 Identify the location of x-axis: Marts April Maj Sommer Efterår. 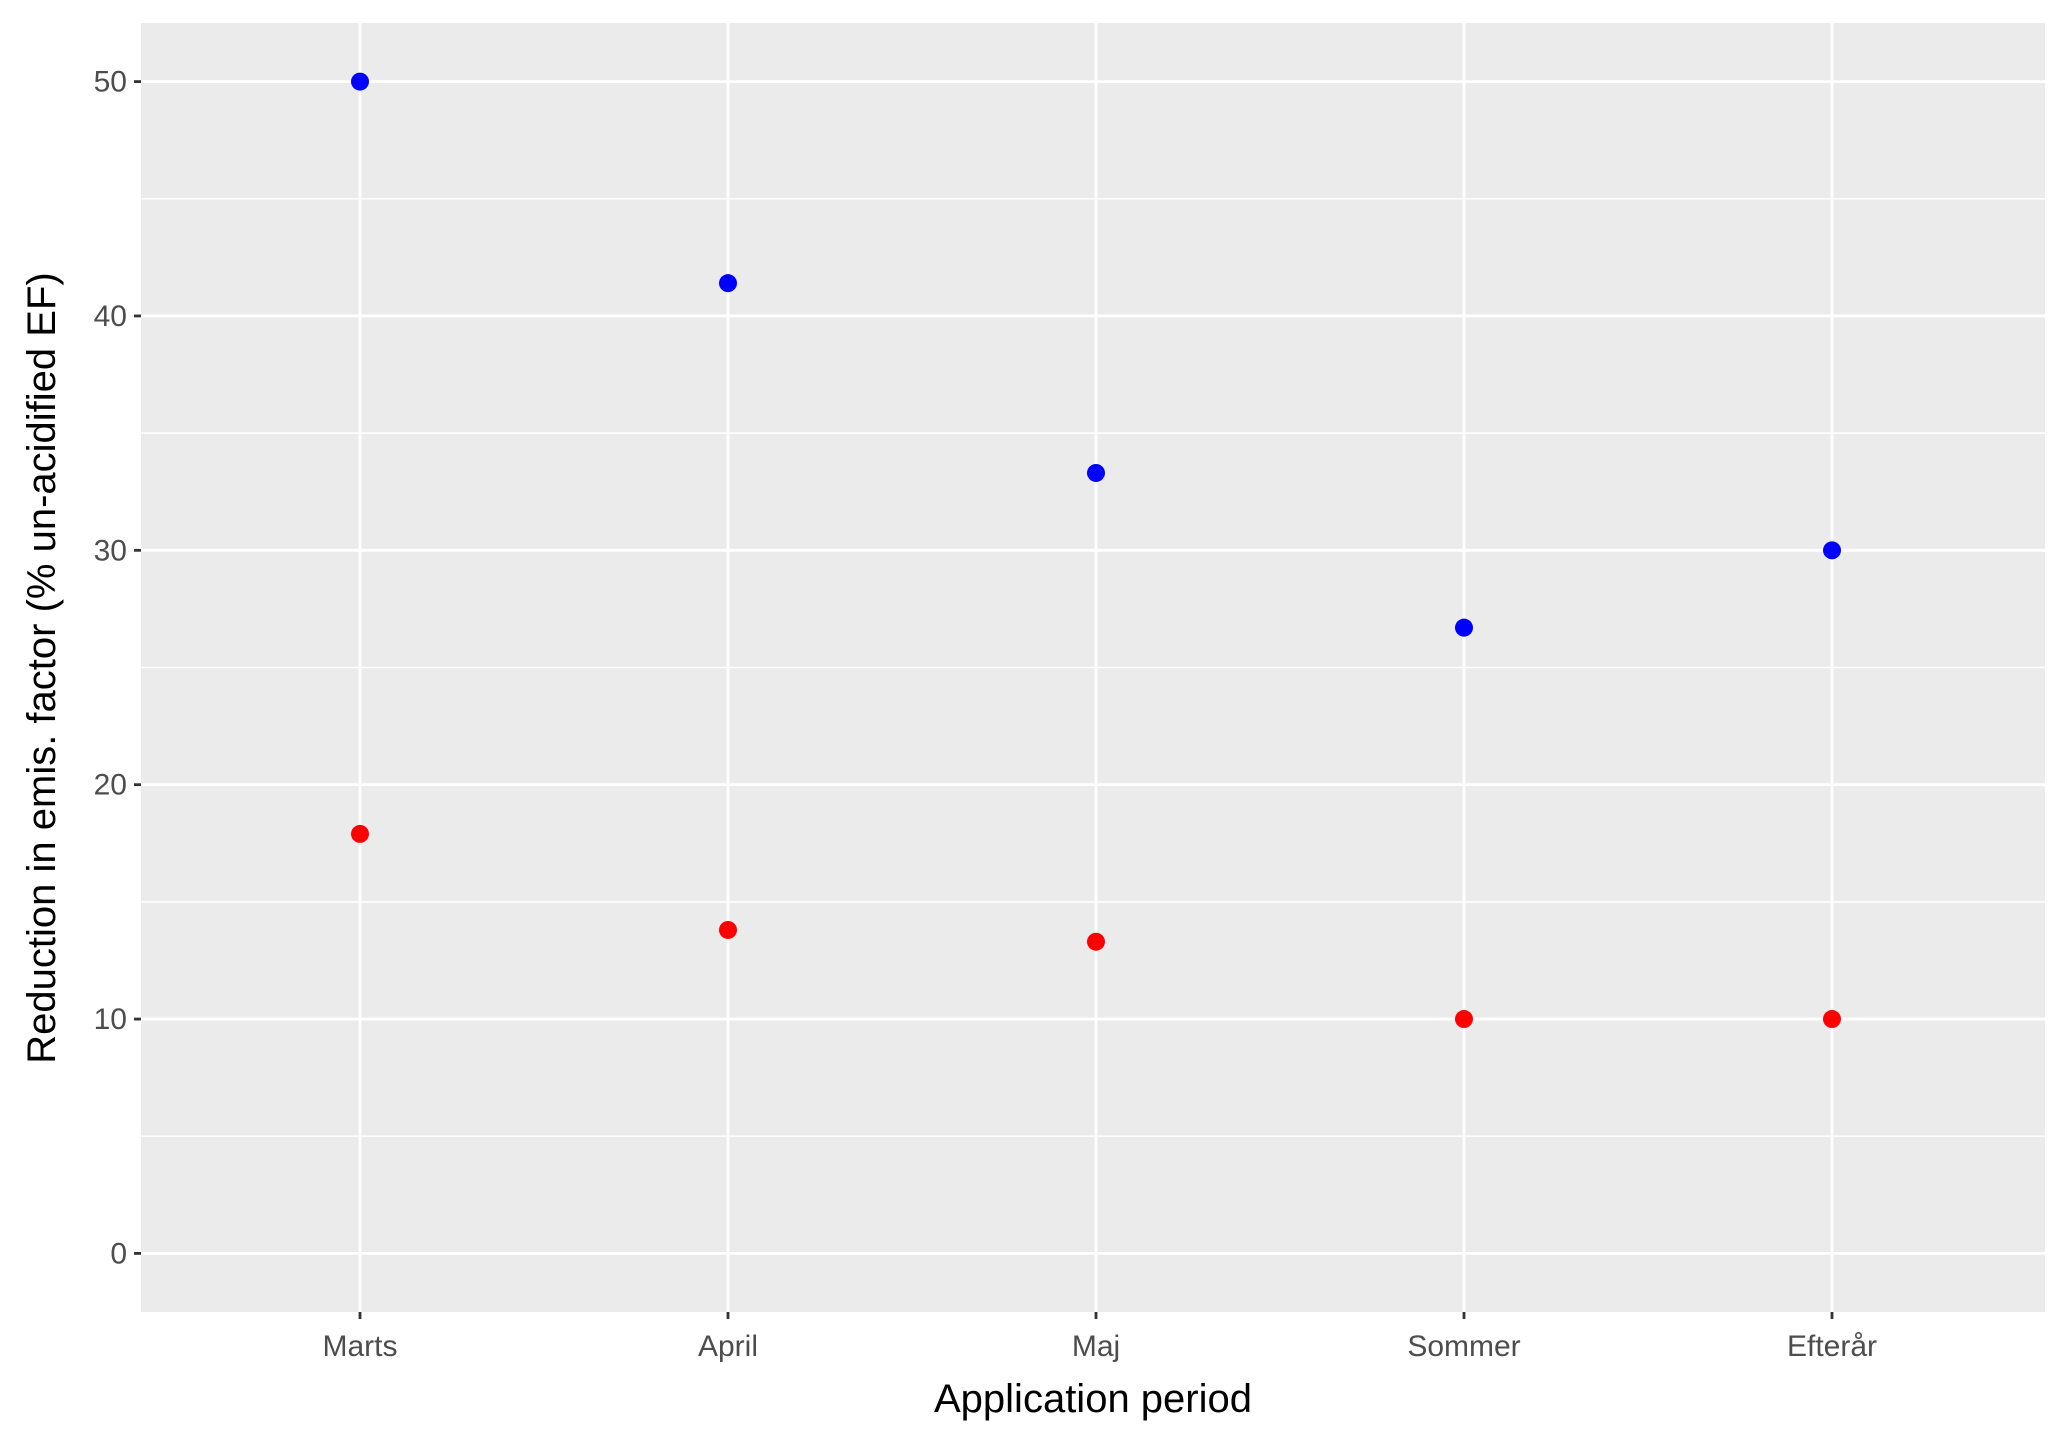
(1100, 1337).